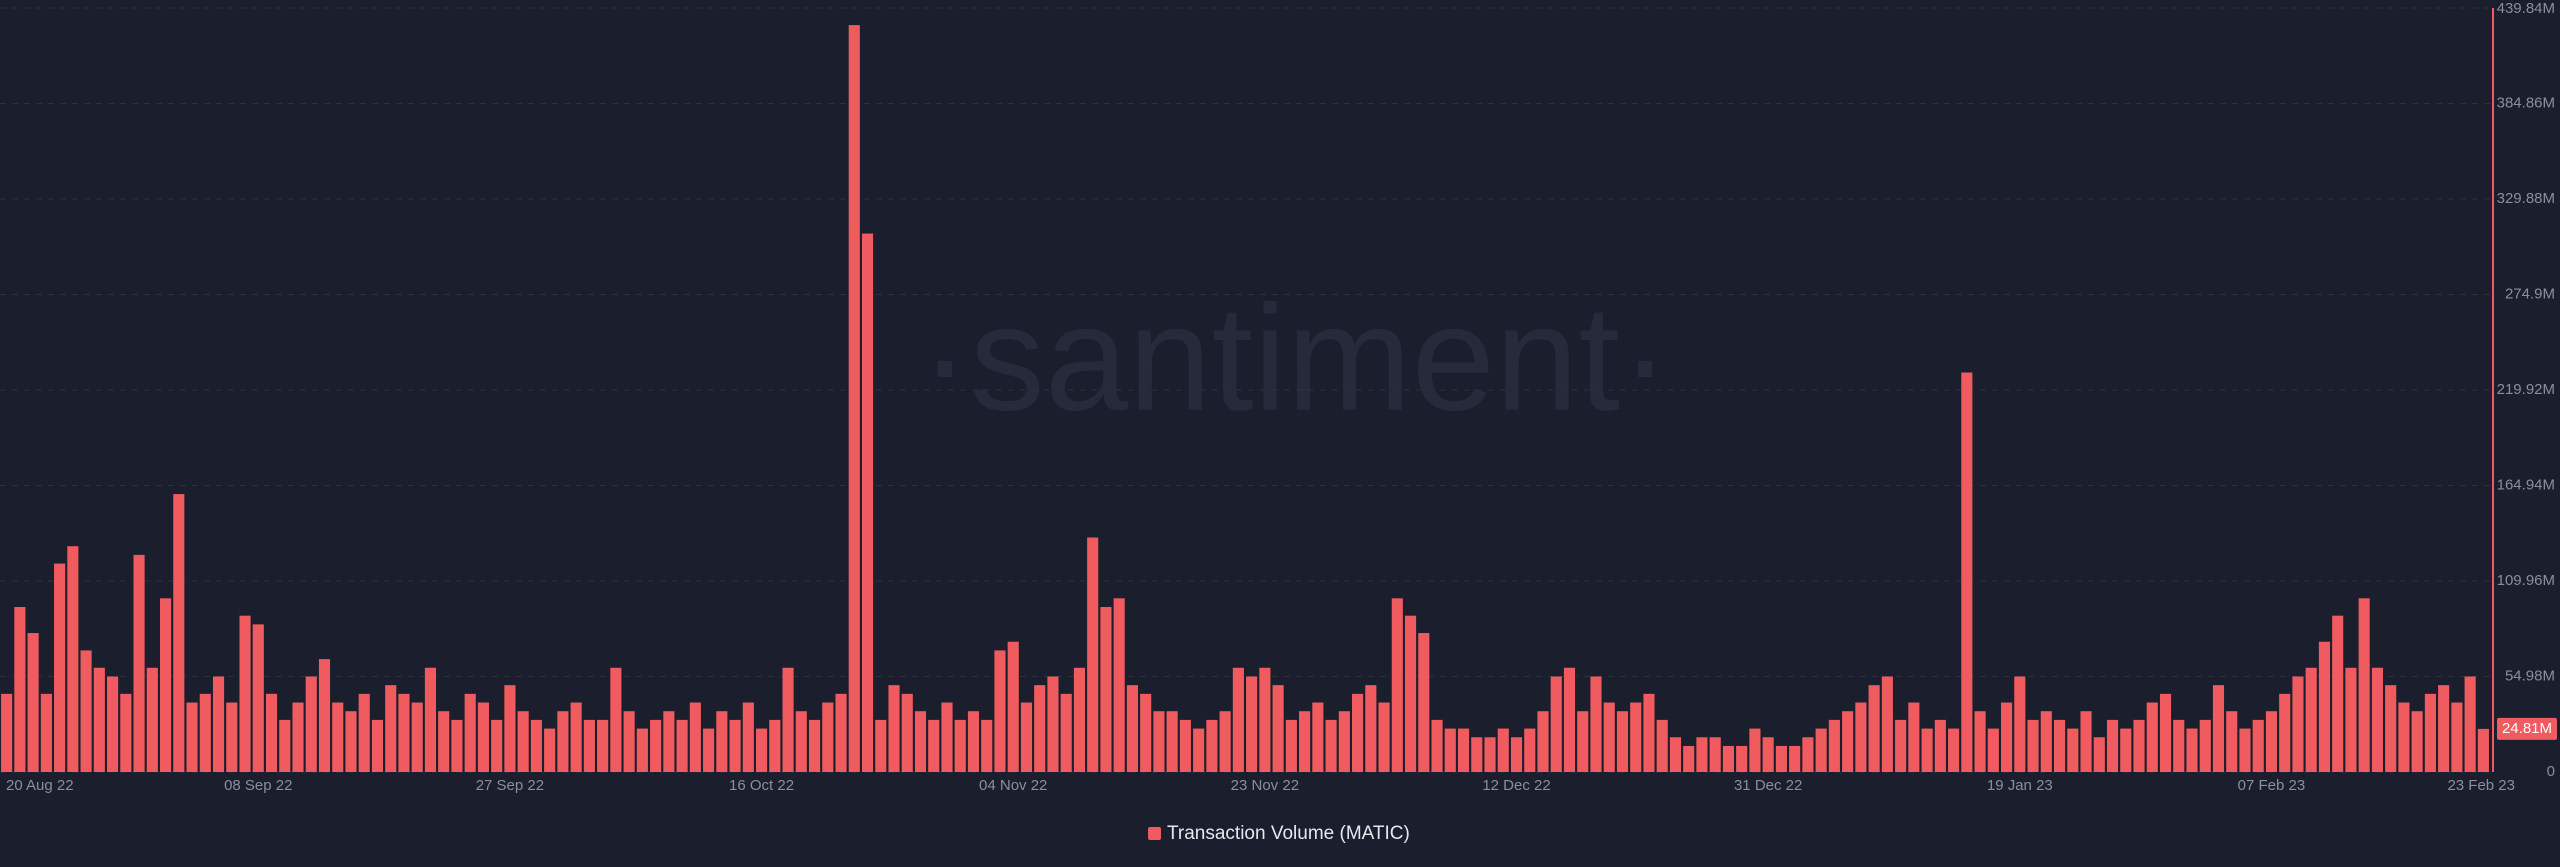 This screenshot has height=867, width=2560. I want to click on y-tick-label: 54.98M, so click(2530, 675).